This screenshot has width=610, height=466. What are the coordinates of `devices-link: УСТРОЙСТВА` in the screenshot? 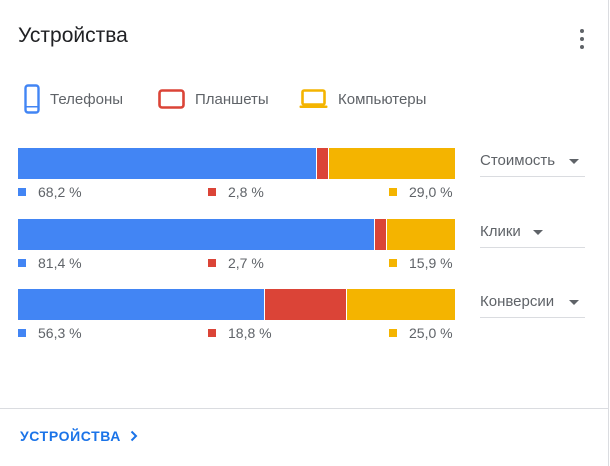 It's located at (80, 436).